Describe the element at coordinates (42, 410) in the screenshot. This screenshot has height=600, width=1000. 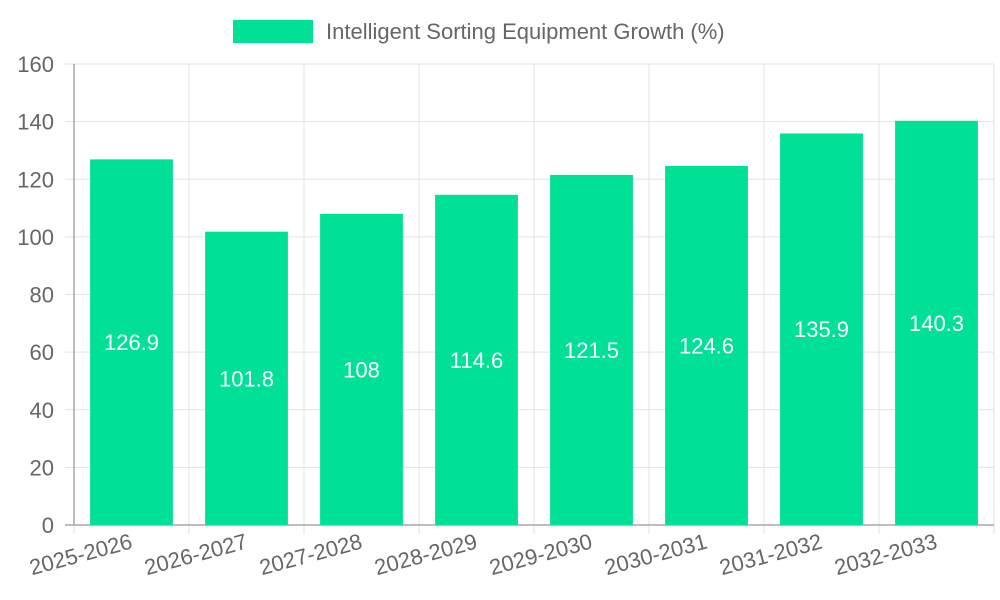
I see `y-tick-label: 40` at that location.